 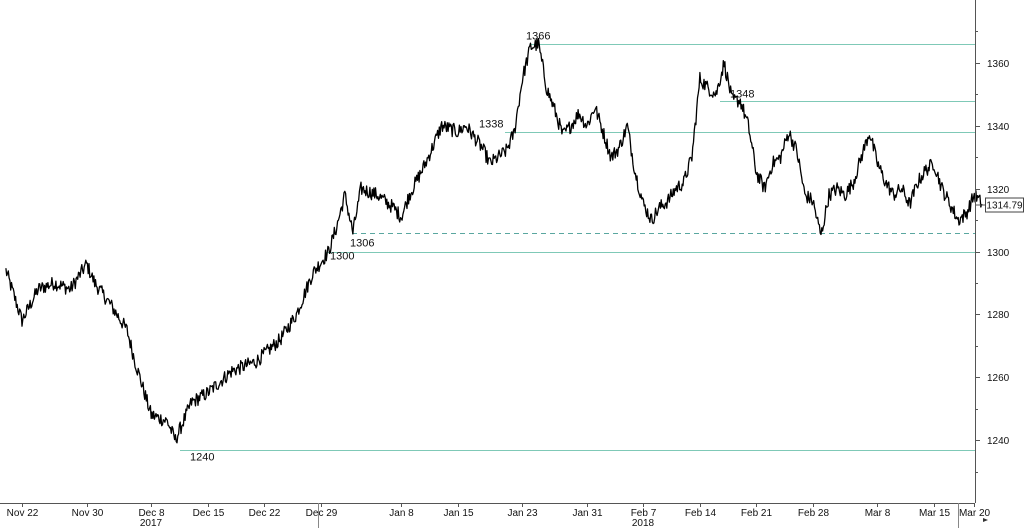 I want to click on y-tick-label-1300: 1300, so click(x=998, y=253).